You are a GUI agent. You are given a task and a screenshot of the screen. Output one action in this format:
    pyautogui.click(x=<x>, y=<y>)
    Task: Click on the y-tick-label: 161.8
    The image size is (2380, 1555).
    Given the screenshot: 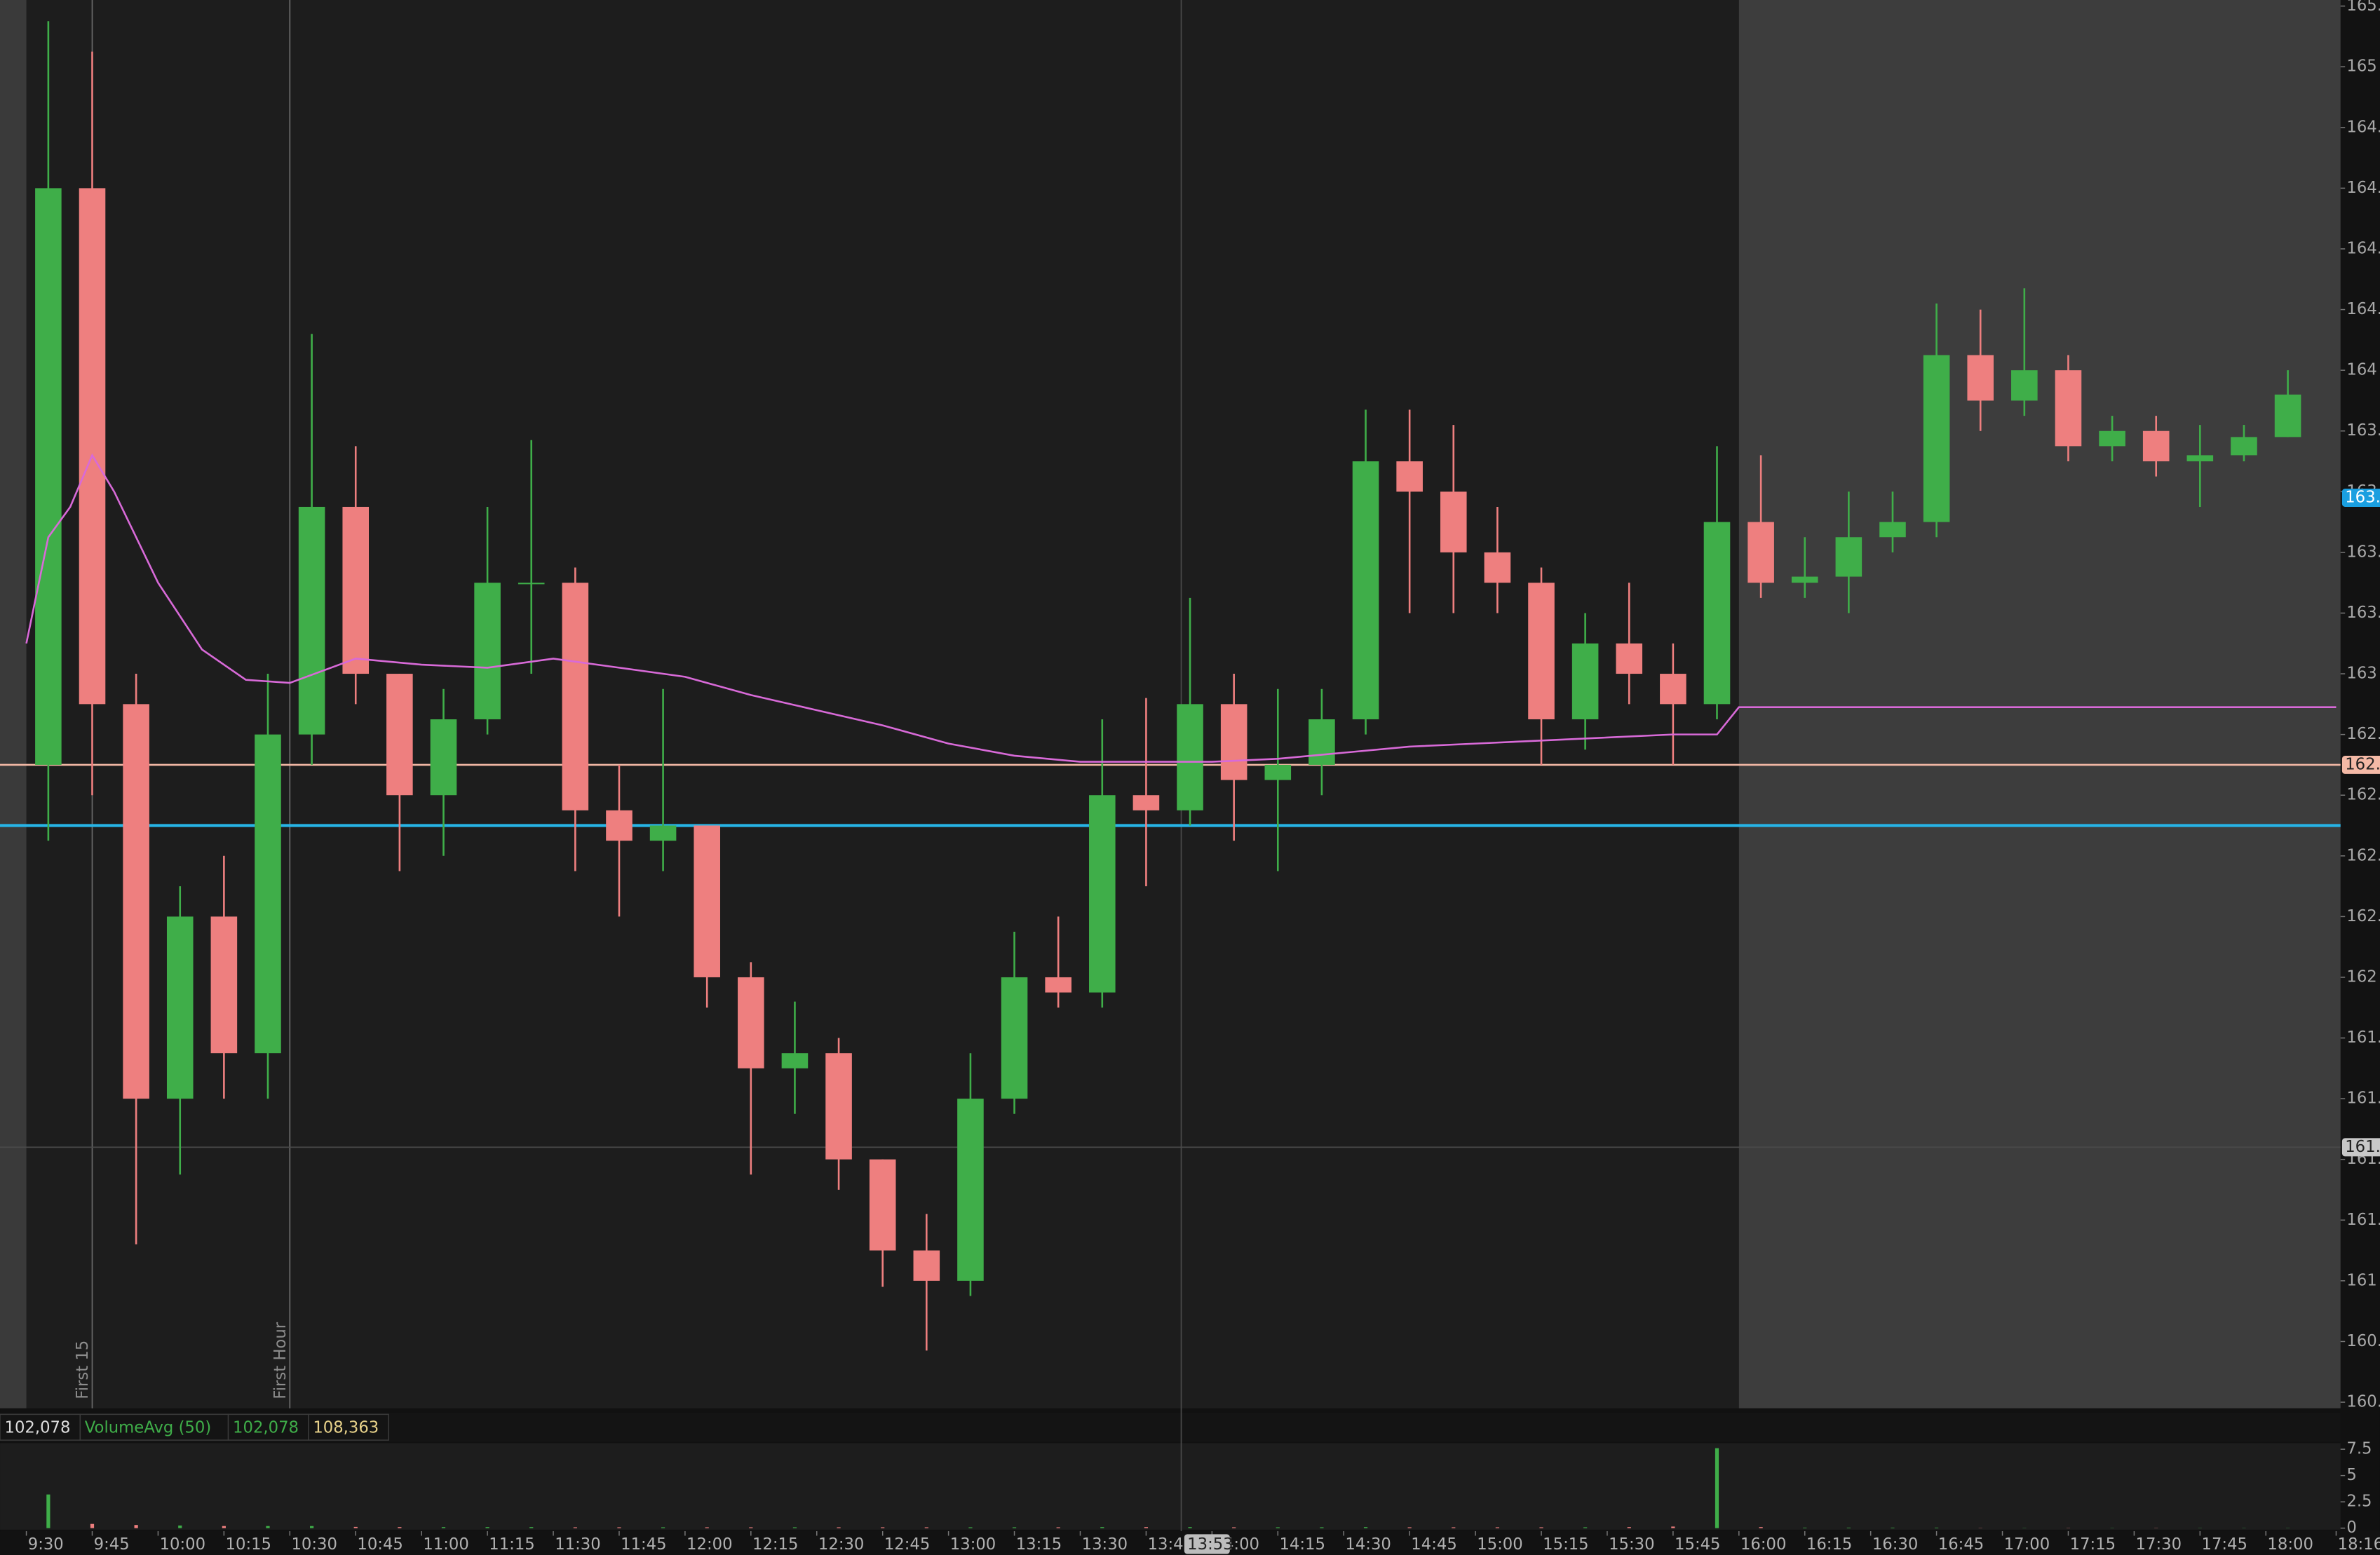 What is the action you would take?
    pyautogui.click(x=2363, y=1037)
    